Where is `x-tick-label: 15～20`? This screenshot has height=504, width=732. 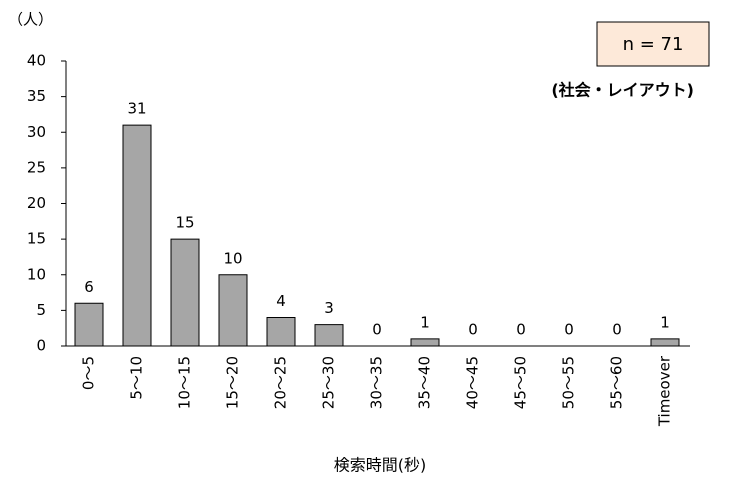
x-tick-label: 15～20 is located at coordinates (233, 382).